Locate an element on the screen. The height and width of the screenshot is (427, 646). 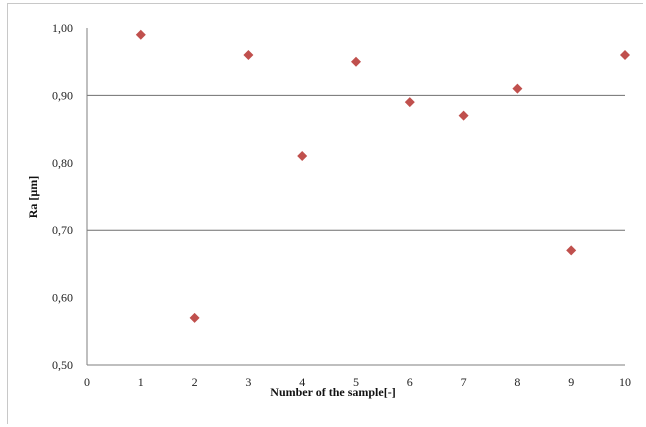
x-tick-label: 10 is located at coordinates (625, 382).